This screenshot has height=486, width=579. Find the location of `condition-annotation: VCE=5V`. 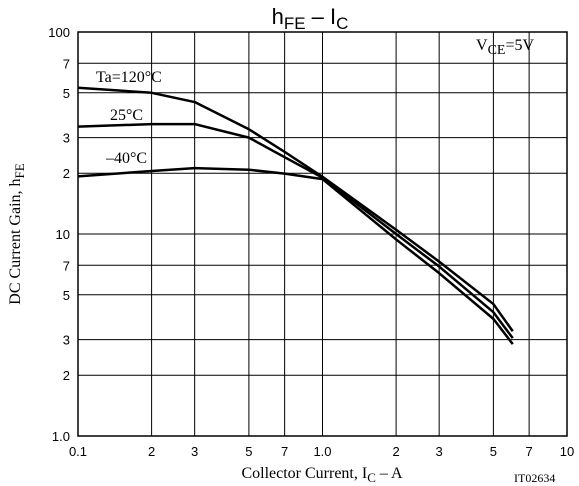

condition-annotation: VCE=5V is located at coordinates (505, 47).